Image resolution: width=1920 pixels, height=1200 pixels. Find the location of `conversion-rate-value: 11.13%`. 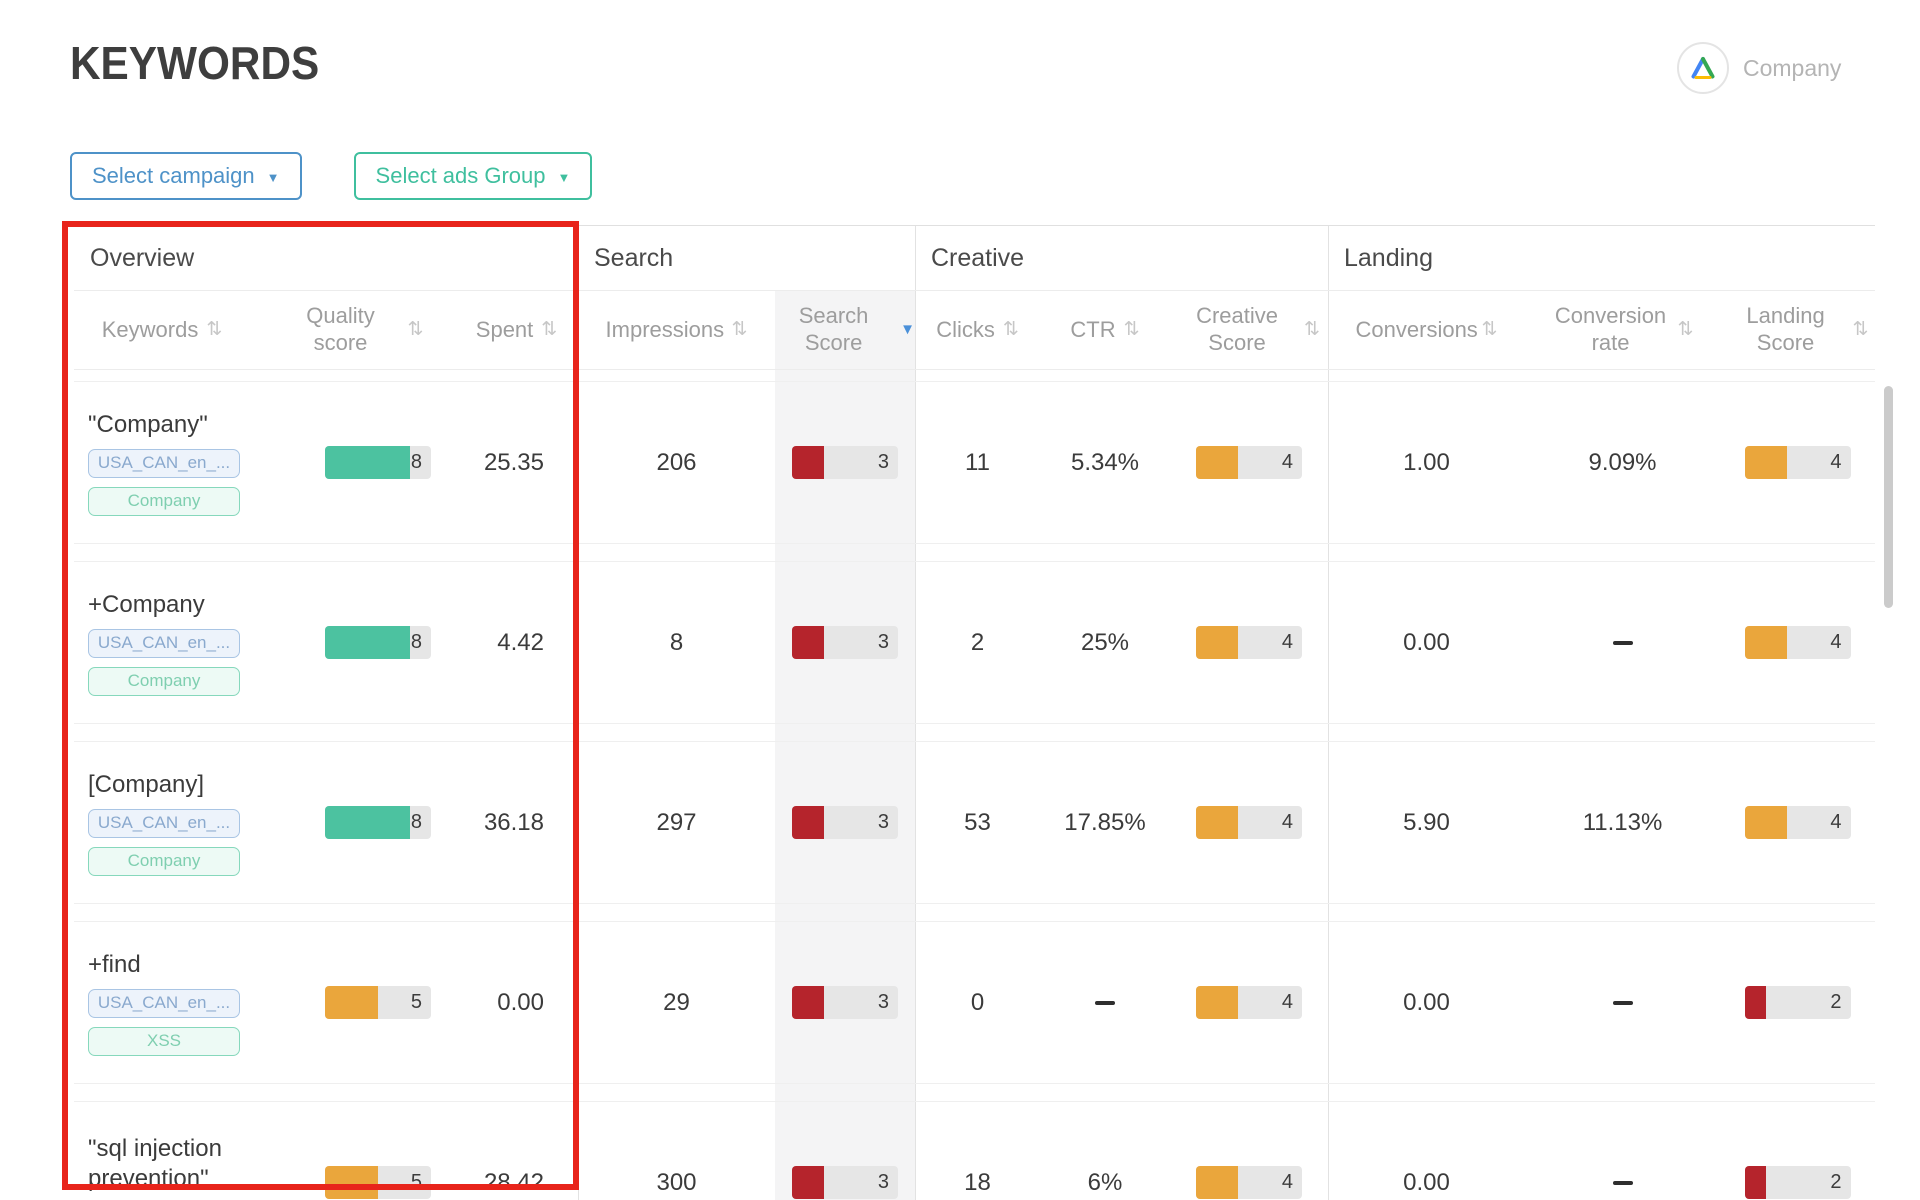

conversion-rate-value: 11.13% is located at coordinates (1622, 822).